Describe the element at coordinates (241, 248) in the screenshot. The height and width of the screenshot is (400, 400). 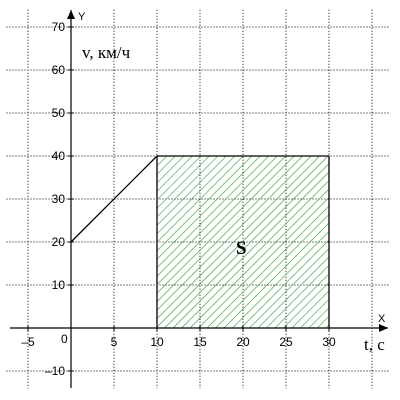
I see `area-label: S` at that location.